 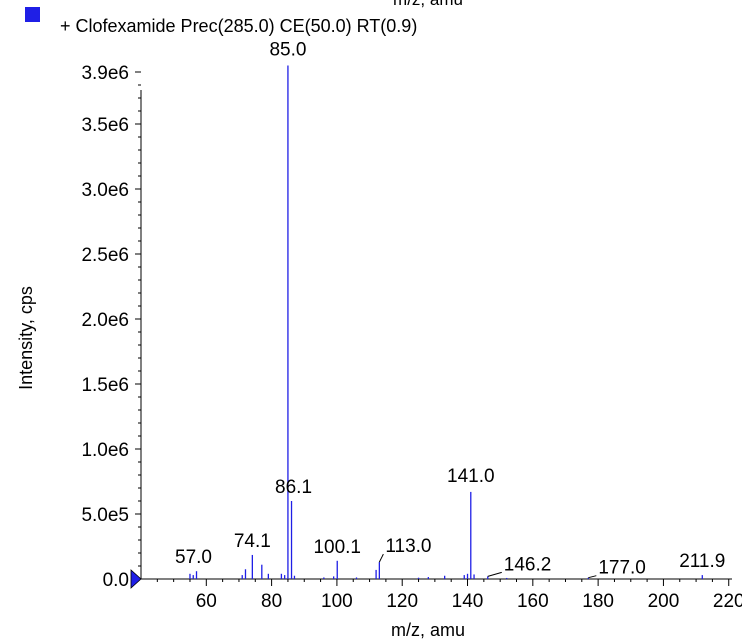 I want to click on x-tick-label: 120, so click(x=402, y=601).